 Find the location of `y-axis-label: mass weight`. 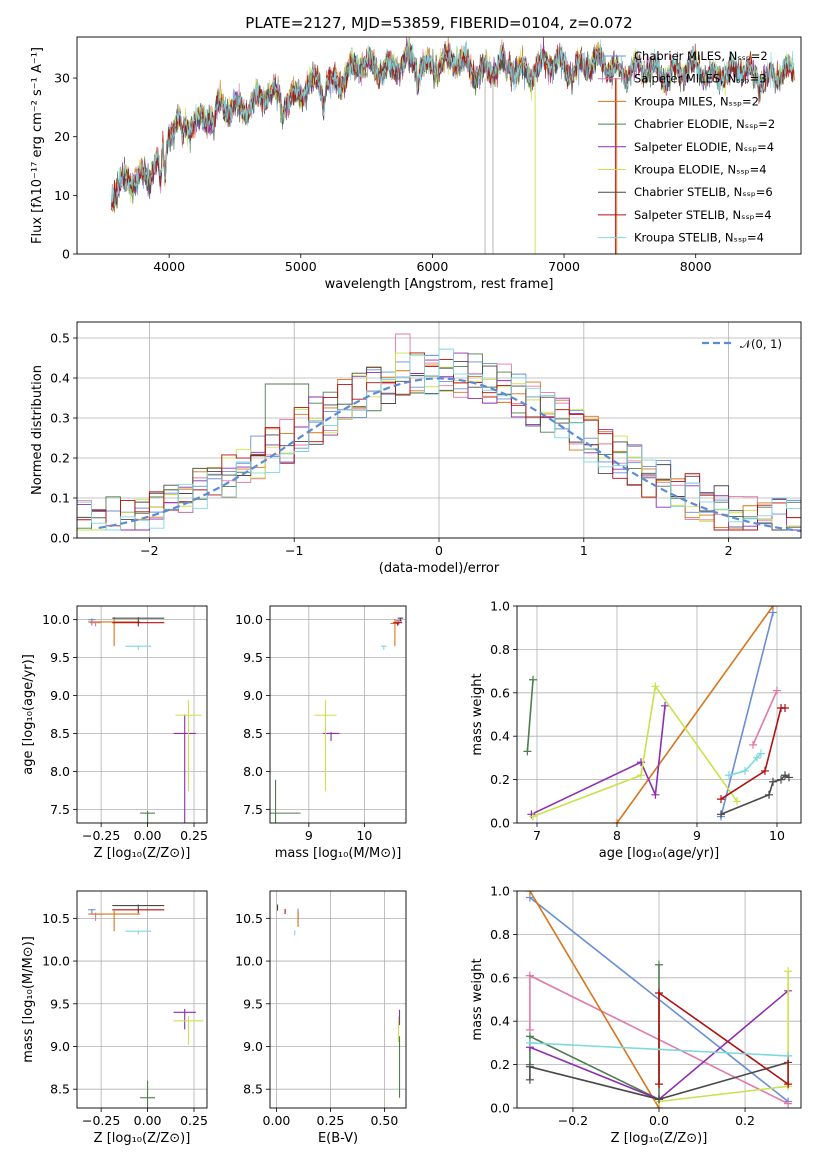

y-axis-label: mass weight is located at coordinates (477, 999).